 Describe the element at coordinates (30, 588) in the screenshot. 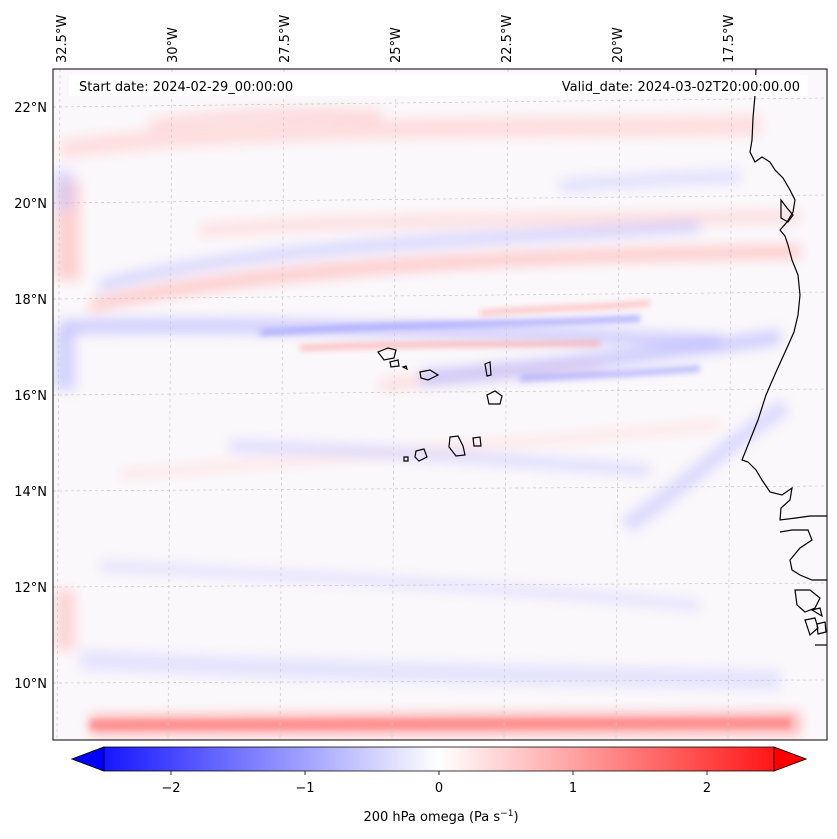

I see `lat-label: 12°N` at that location.